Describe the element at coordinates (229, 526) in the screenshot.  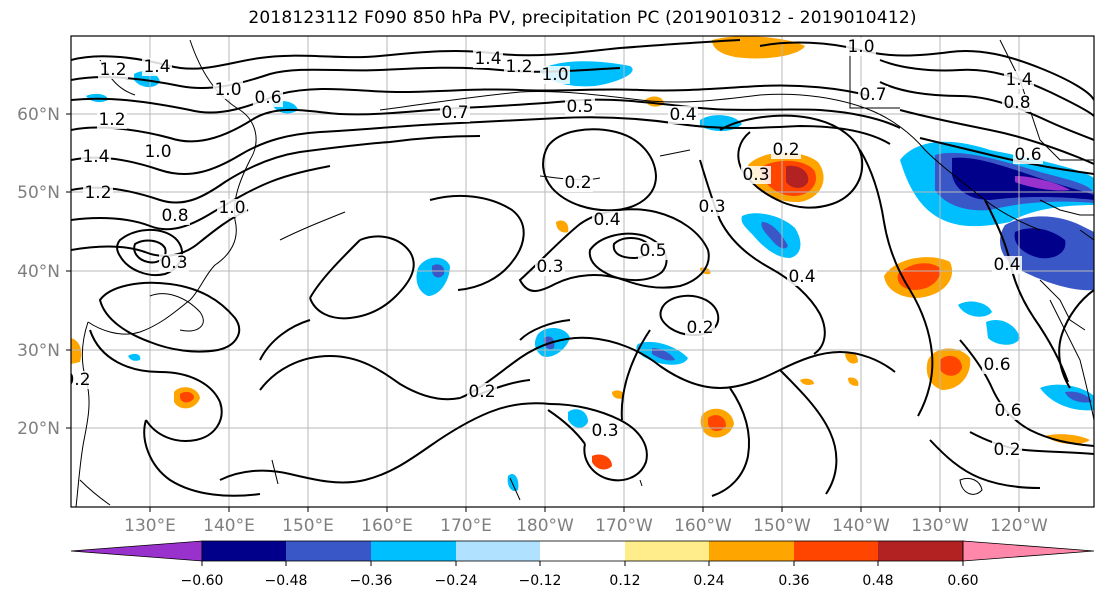
I see `lon-label-140e: 140°E` at that location.